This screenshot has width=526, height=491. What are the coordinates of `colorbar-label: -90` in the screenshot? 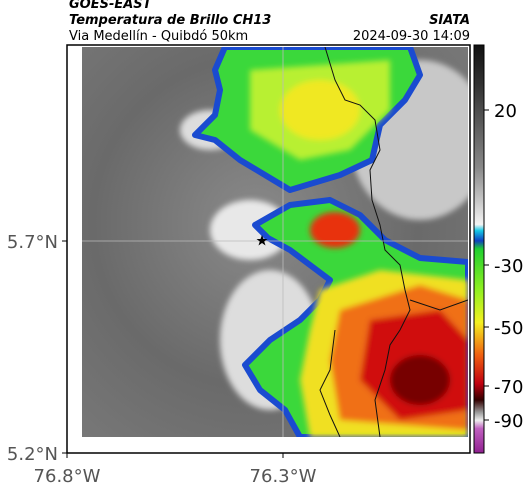 It's located at (508, 421).